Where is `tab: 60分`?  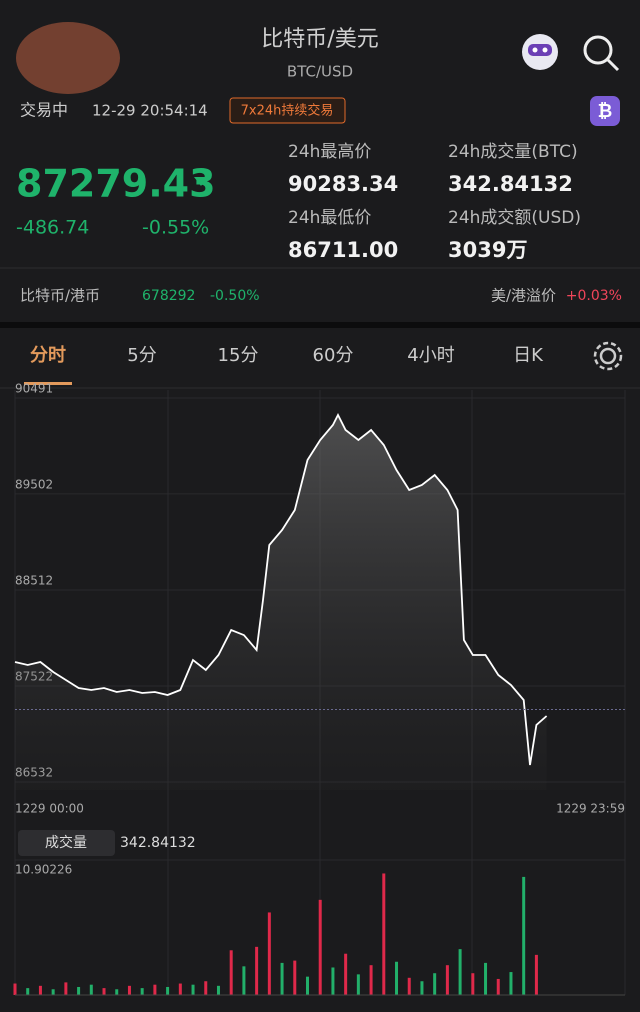
tab: 60分 is located at coordinates (333, 355).